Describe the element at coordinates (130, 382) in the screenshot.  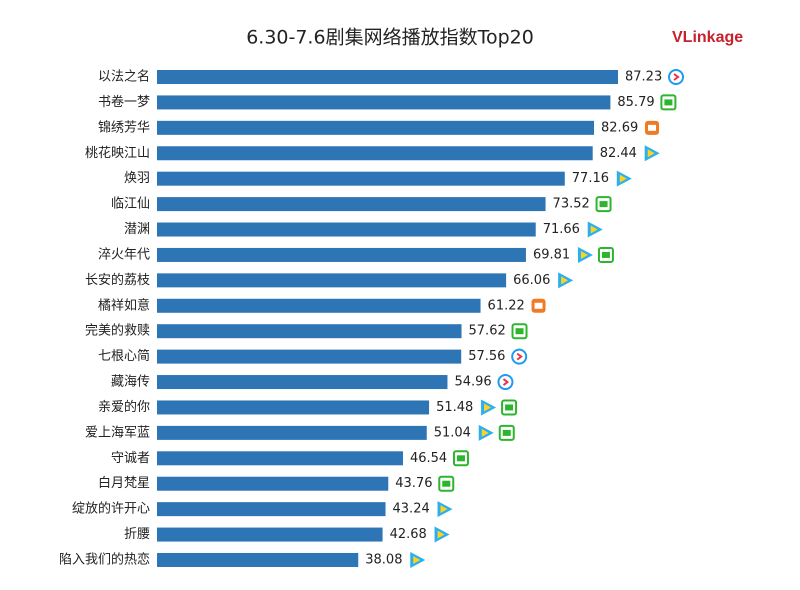
I see `category-label: 藏海传` at that location.